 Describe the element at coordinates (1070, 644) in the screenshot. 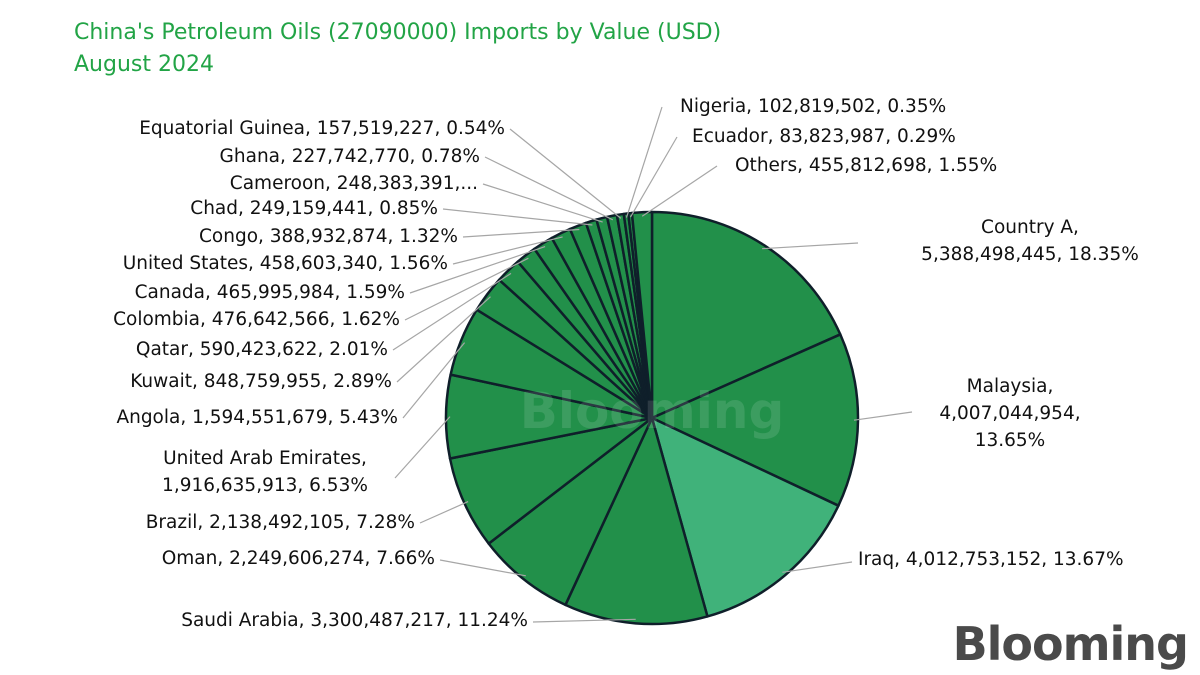

I see `blooming-logo: Blooming` at that location.